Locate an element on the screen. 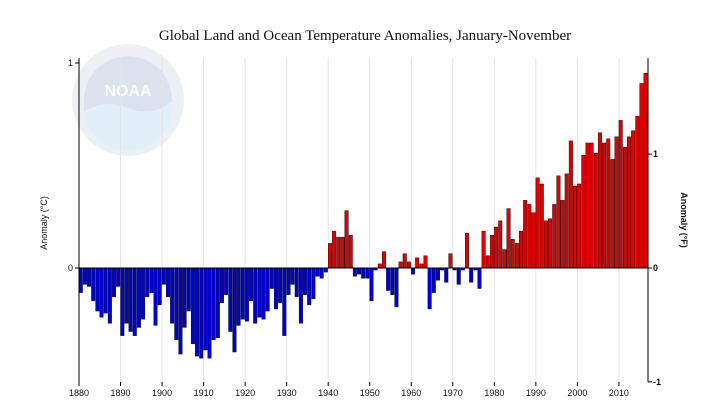 The height and width of the screenshot is (404, 702). bar-1998 is located at coordinates (570, 204).